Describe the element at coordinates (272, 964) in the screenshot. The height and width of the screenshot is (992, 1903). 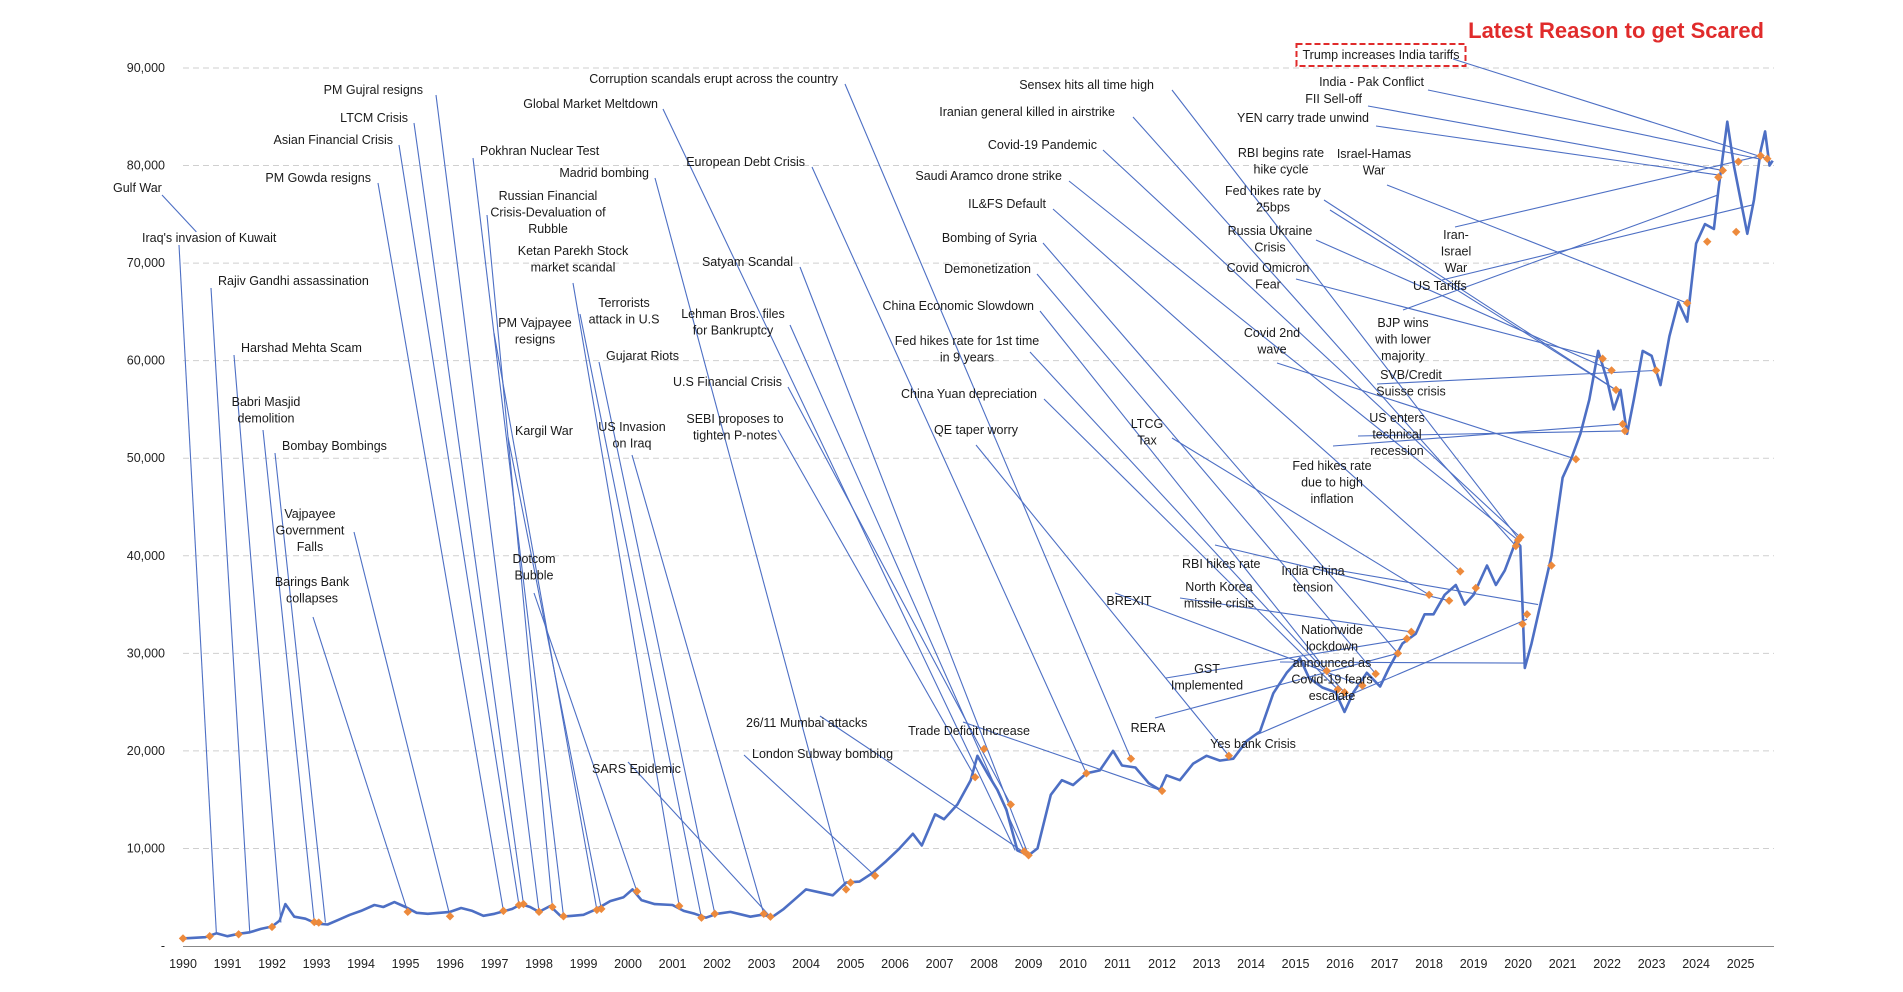
I see `x-tick-label: 1992` at that location.